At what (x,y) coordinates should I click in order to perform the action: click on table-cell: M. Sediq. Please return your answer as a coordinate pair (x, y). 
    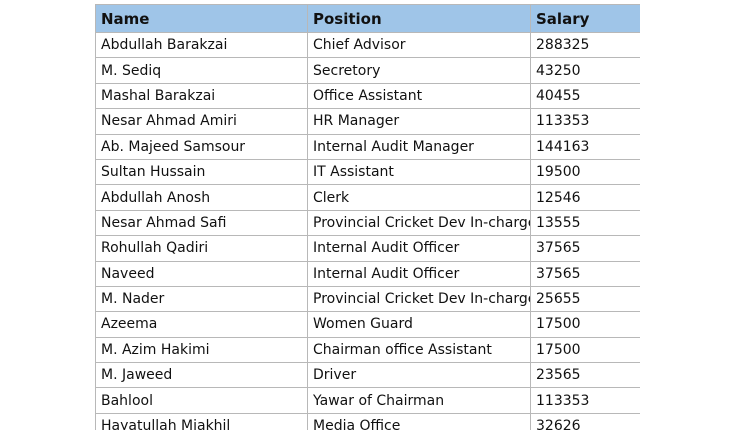
    Looking at the image, I should click on (201, 70).